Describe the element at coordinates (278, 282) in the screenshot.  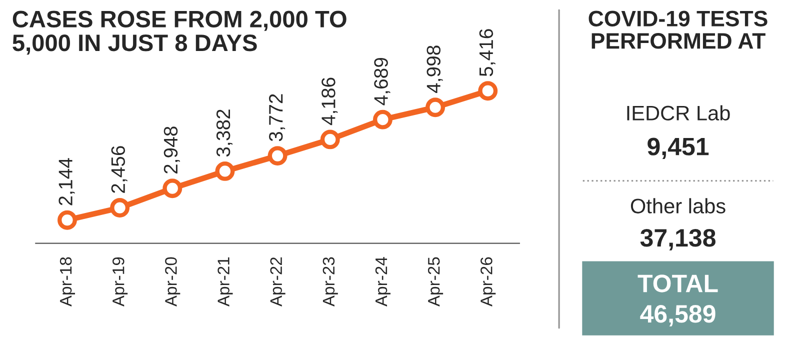
I see `x-tick-label: Apr-22` at that location.